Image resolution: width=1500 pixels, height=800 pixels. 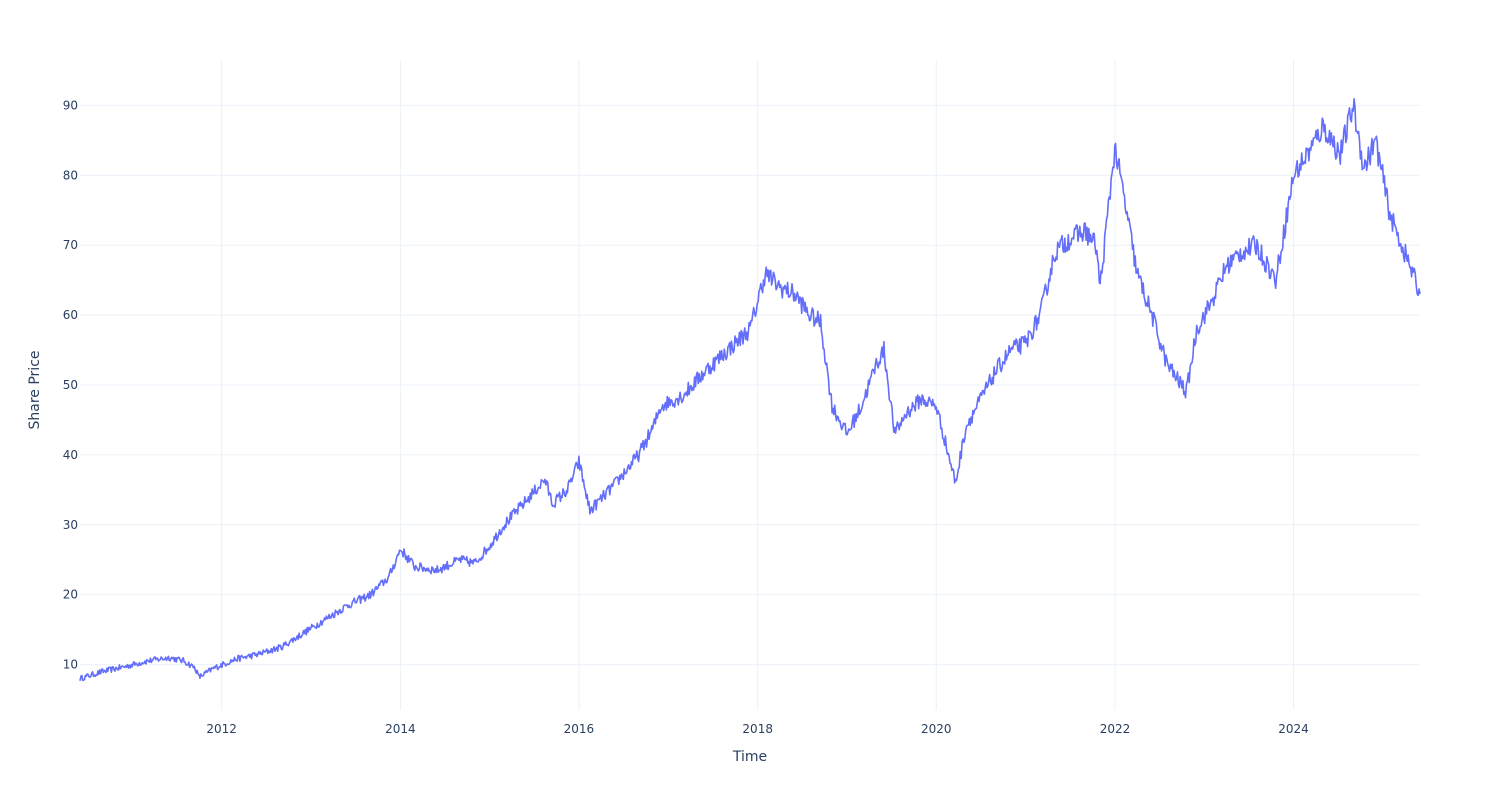 I want to click on x-tick-label: 2016, so click(x=579, y=729).